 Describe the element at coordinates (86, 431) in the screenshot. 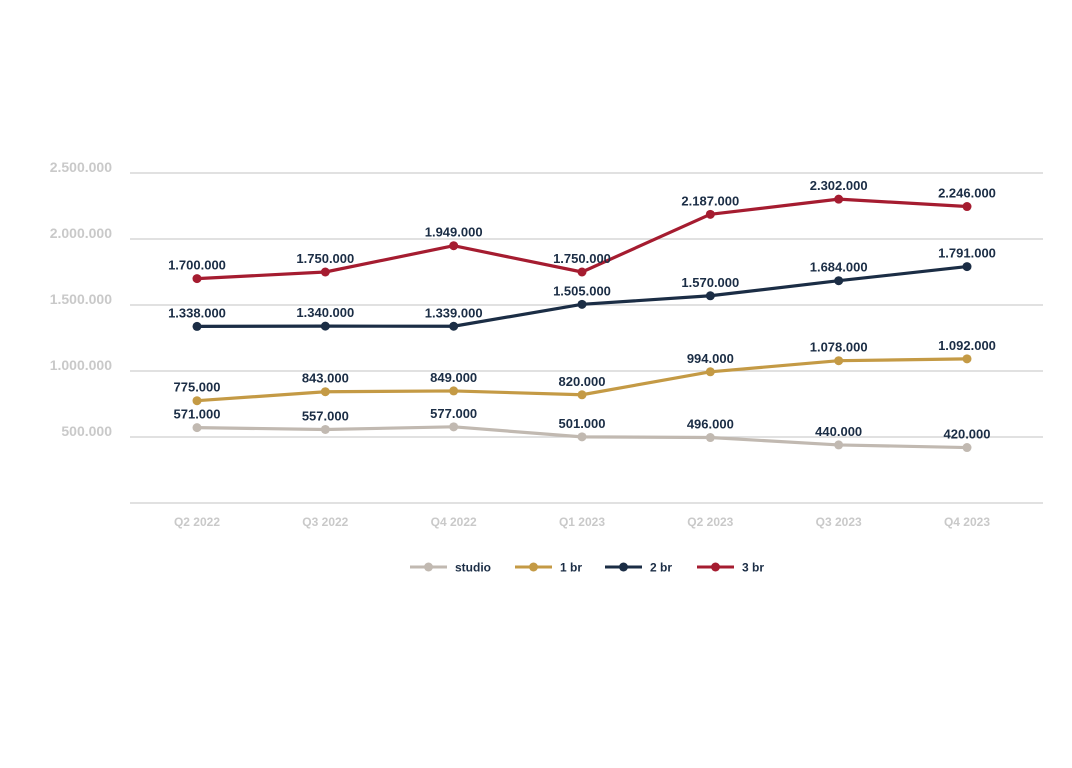

I see `y-tick-label: 500.000` at that location.